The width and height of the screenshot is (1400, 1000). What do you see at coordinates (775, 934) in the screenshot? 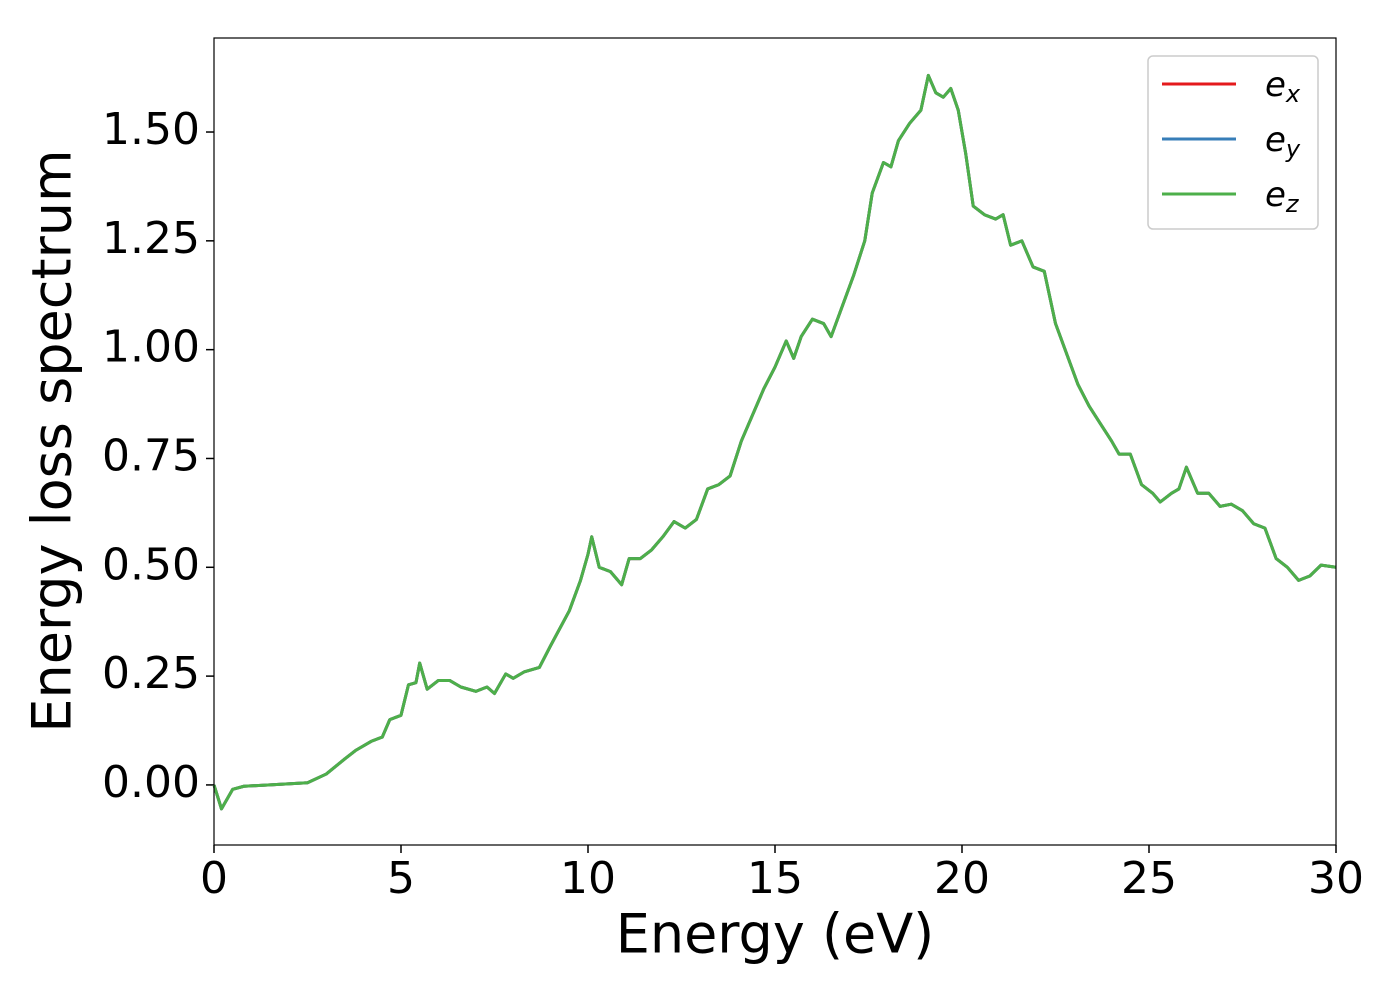
I see `x-axis-label: Energy (eV)` at bounding box center [775, 934].